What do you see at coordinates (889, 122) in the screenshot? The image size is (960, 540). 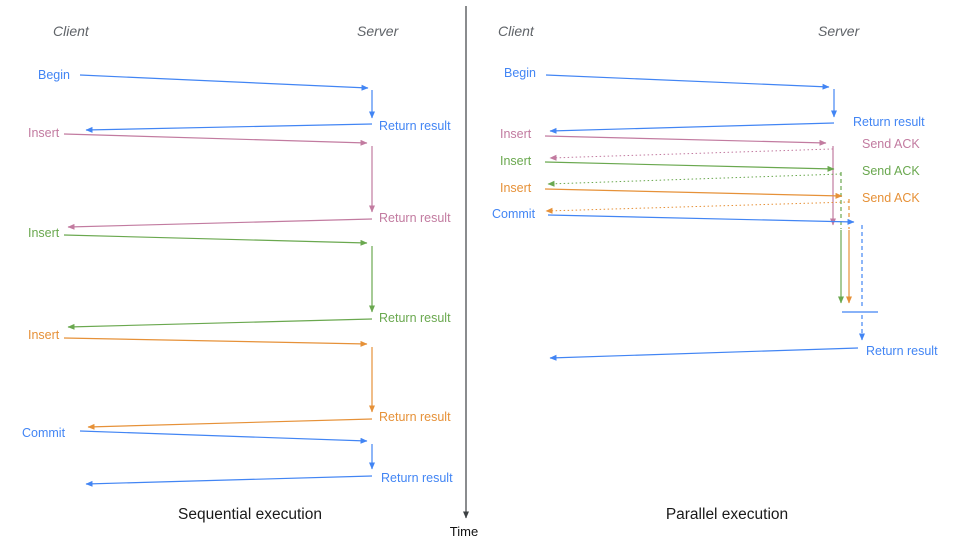 I see `par-begin-response-label: Return result` at bounding box center [889, 122].